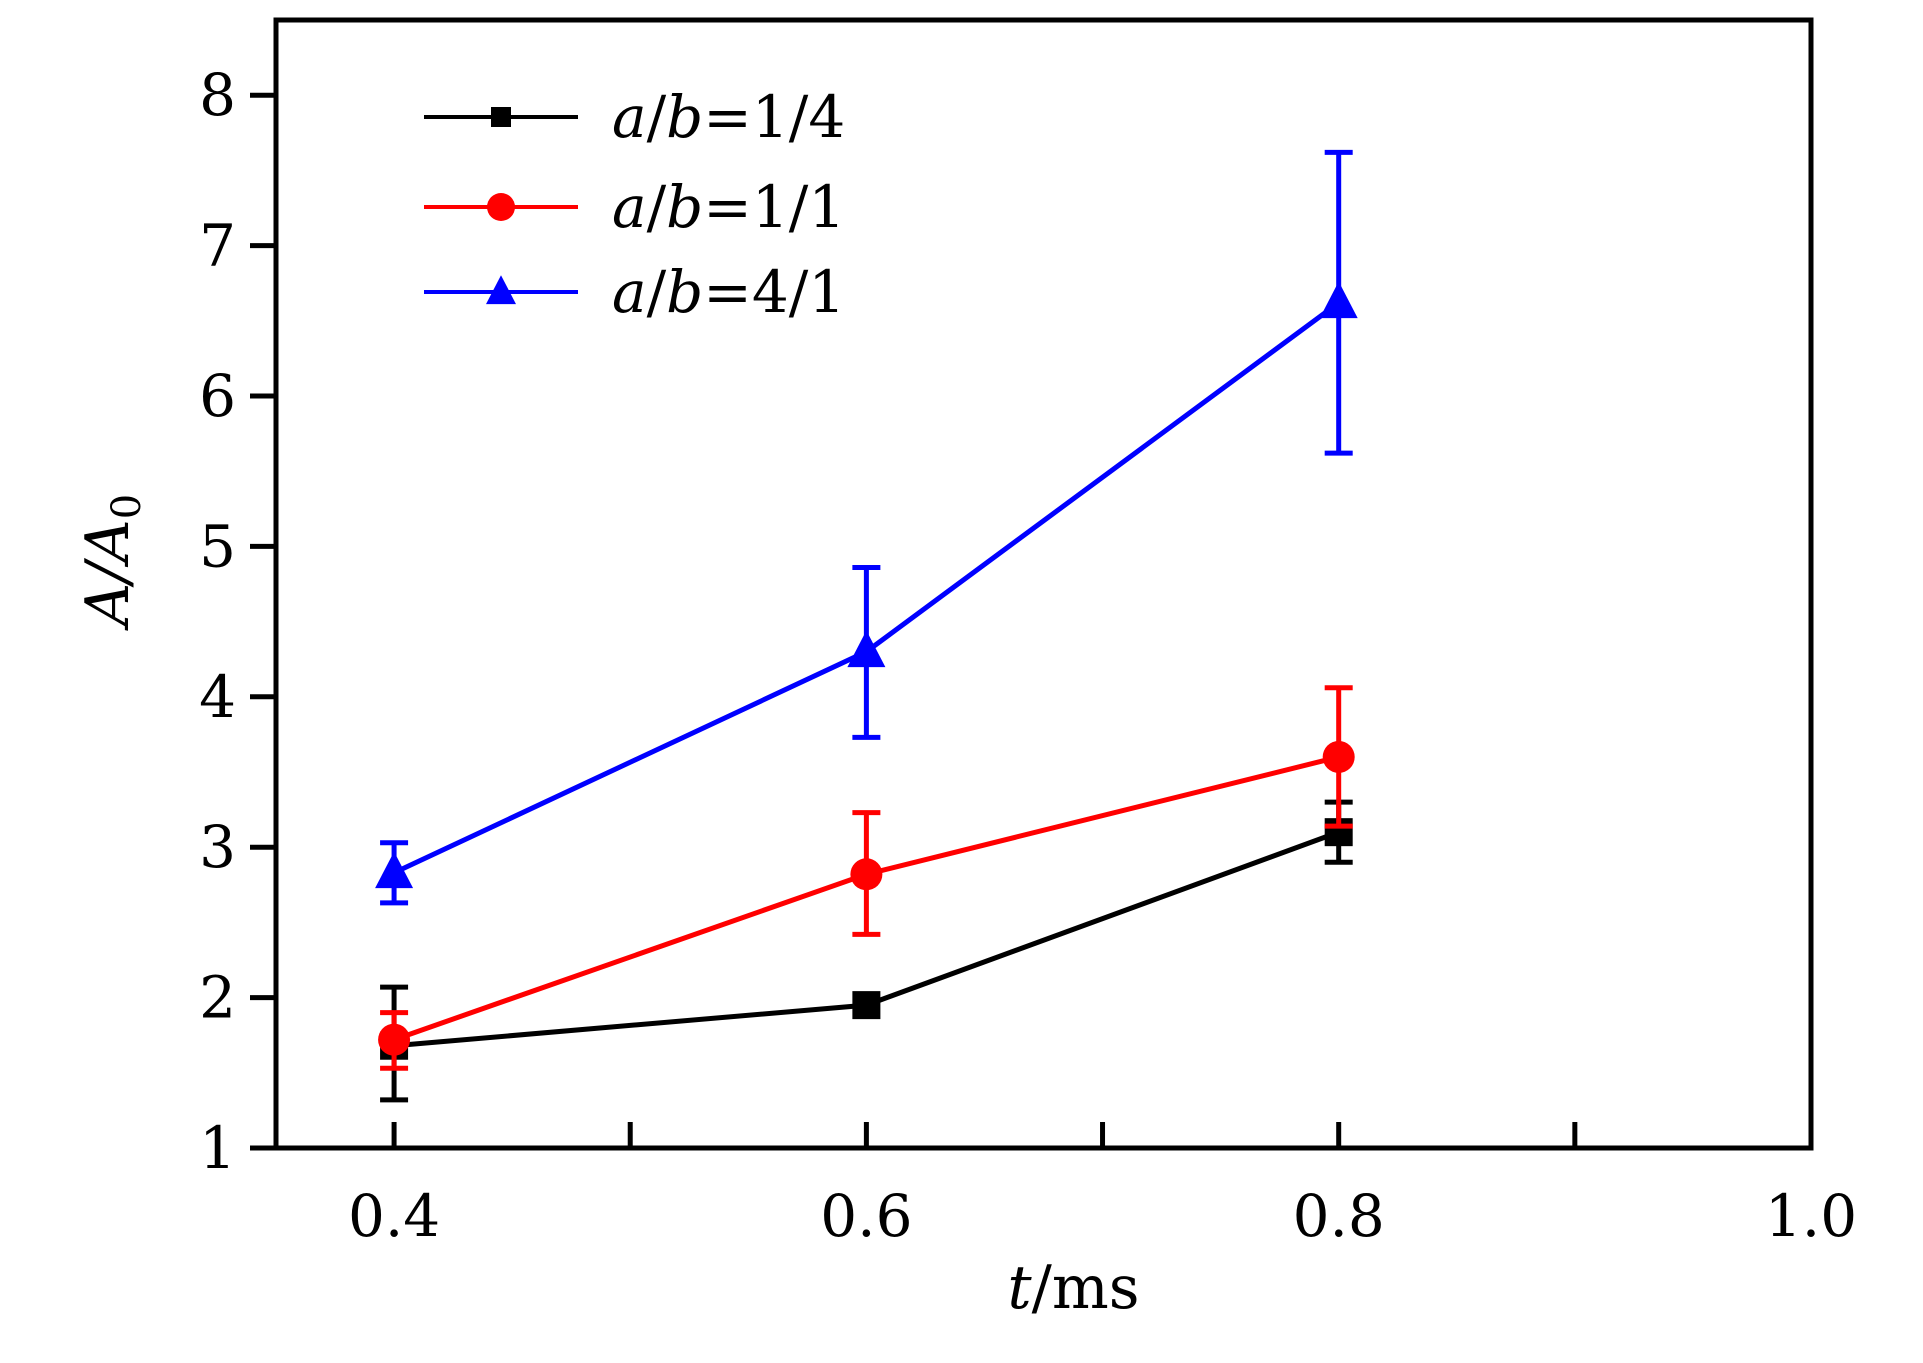  Describe the element at coordinates (1086, 1288) in the screenshot. I see `x-axis-title-rest: /ms` at that location.